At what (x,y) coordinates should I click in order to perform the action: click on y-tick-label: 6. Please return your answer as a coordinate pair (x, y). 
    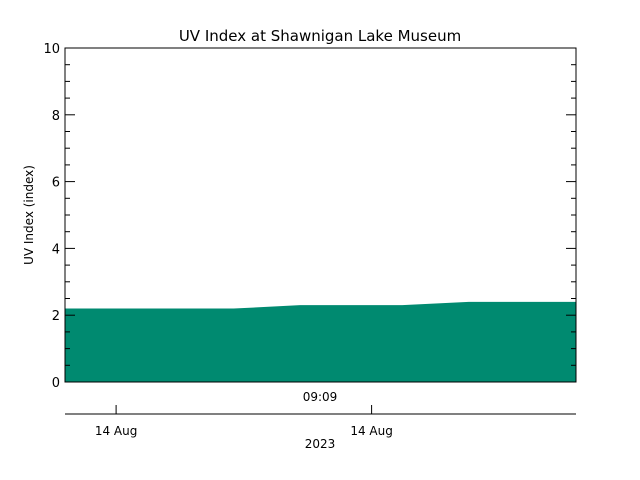
    Looking at the image, I should click on (56, 183).